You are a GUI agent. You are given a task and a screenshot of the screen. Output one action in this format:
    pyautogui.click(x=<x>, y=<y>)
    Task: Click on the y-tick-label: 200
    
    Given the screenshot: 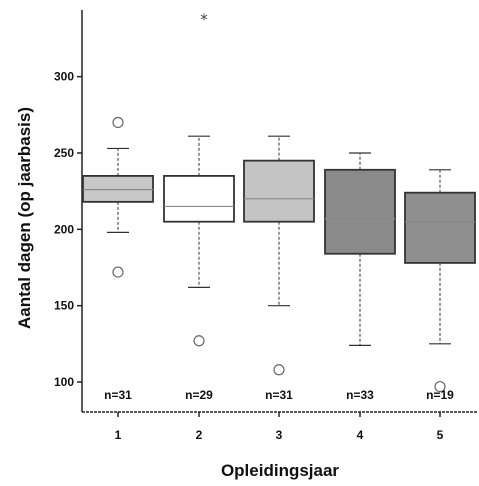 What is the action you would take?
    pyautogui.click(x=64, y=229)
    